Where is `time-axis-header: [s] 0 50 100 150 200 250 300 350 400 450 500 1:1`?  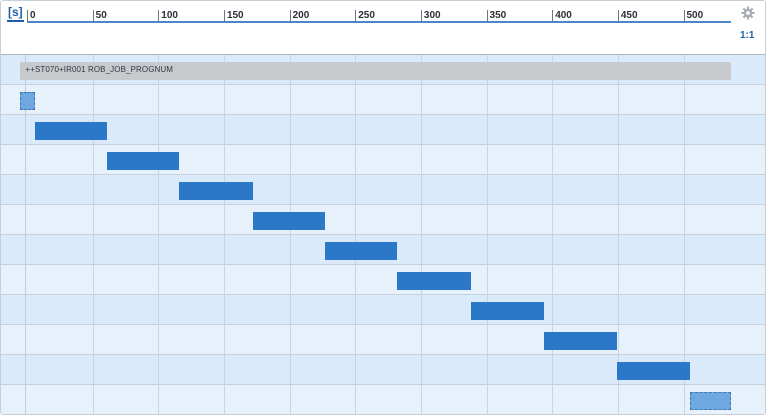 time-axis-header: [s] 0 50 100 150 200 250 300 350 400 450 500 1:1 is located at coordinates (383, 28).